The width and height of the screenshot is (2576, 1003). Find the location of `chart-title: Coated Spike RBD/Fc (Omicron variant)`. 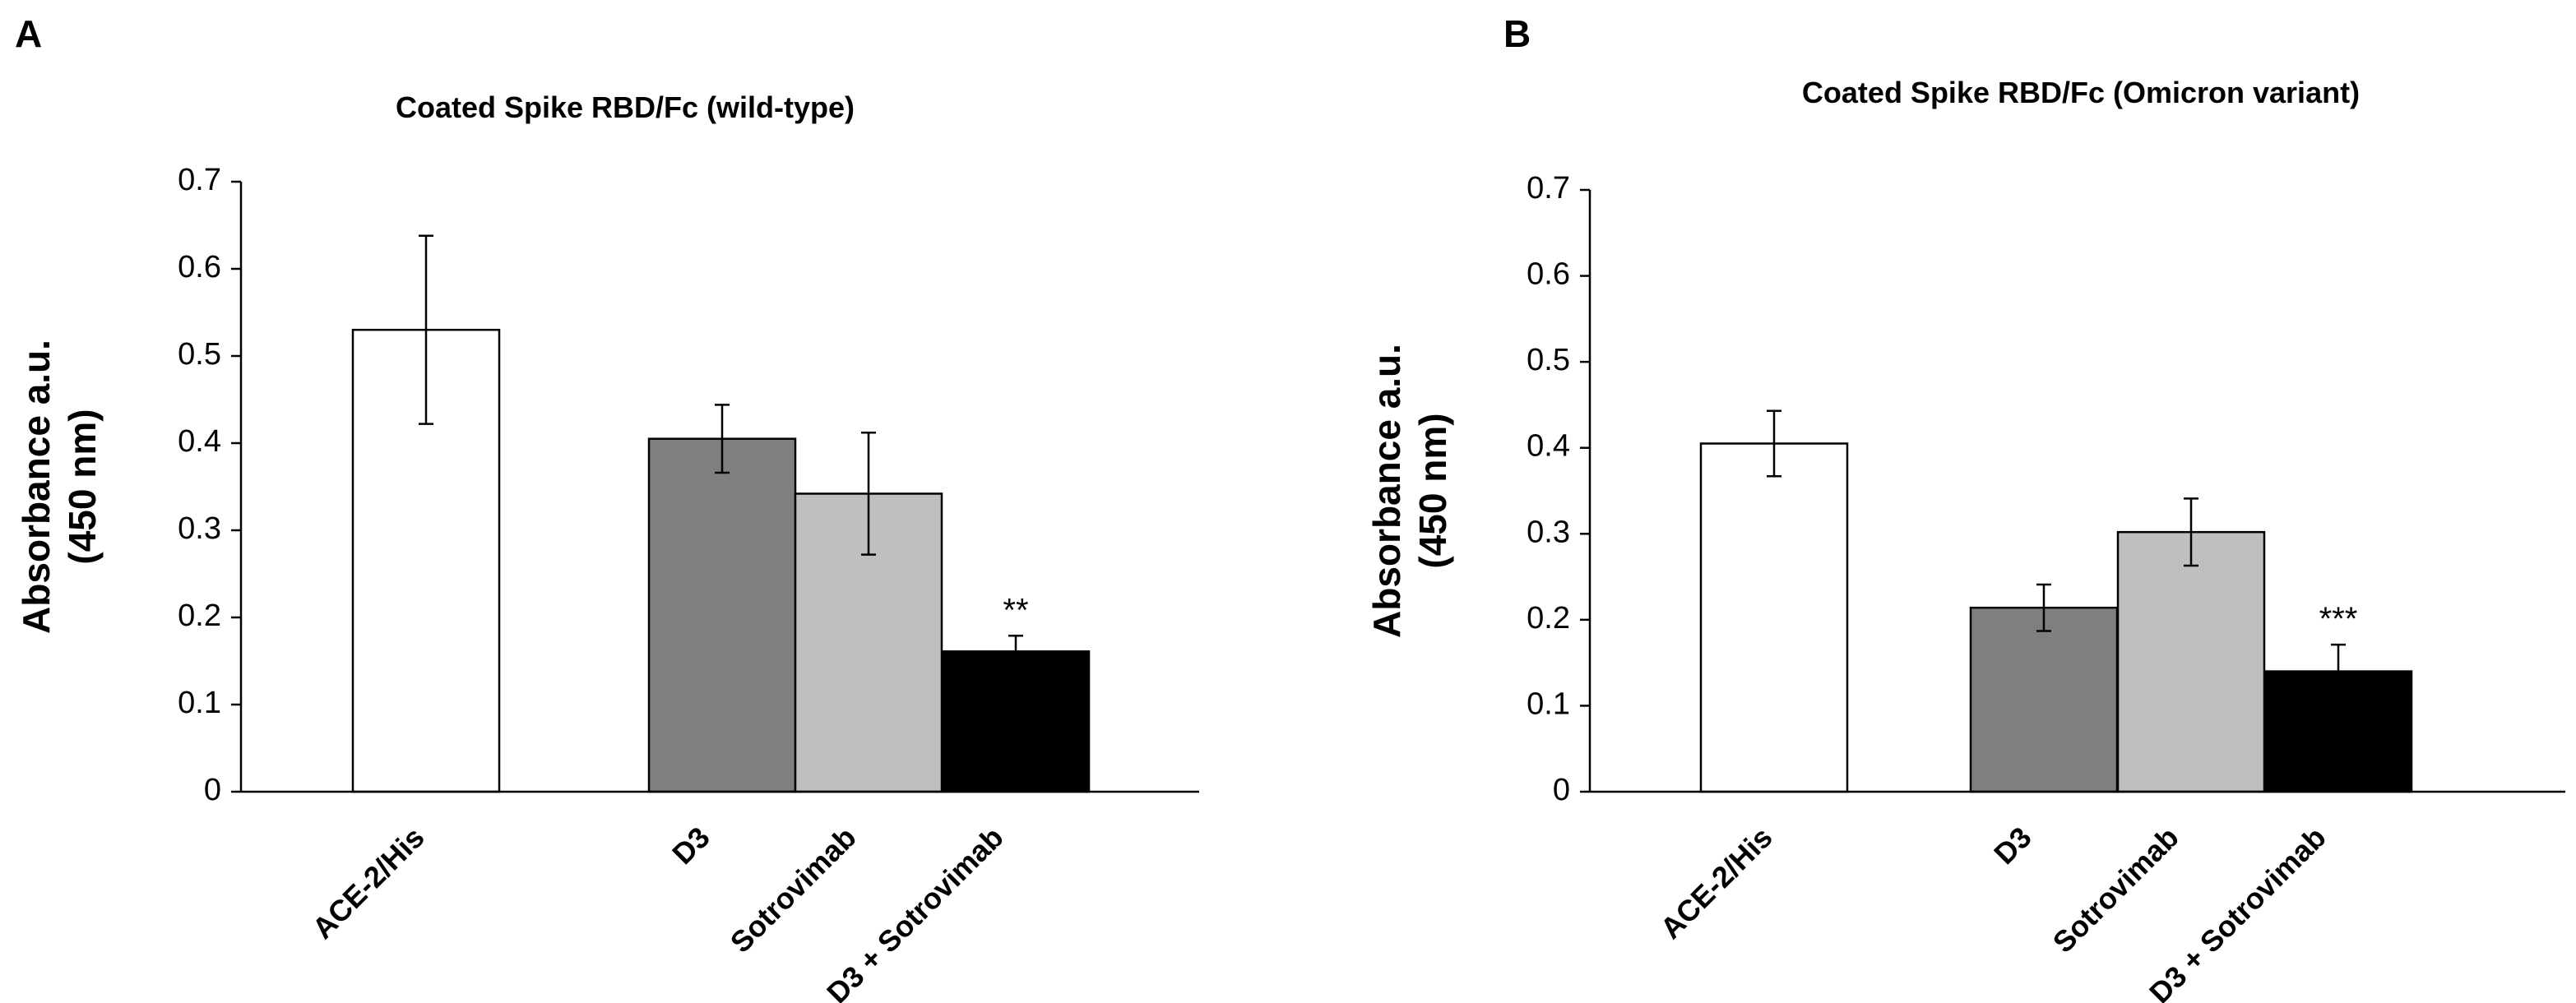

chart-title: Coated Spike RBD/Fc (Omicron variant) is located at coordinates (2081, 92).